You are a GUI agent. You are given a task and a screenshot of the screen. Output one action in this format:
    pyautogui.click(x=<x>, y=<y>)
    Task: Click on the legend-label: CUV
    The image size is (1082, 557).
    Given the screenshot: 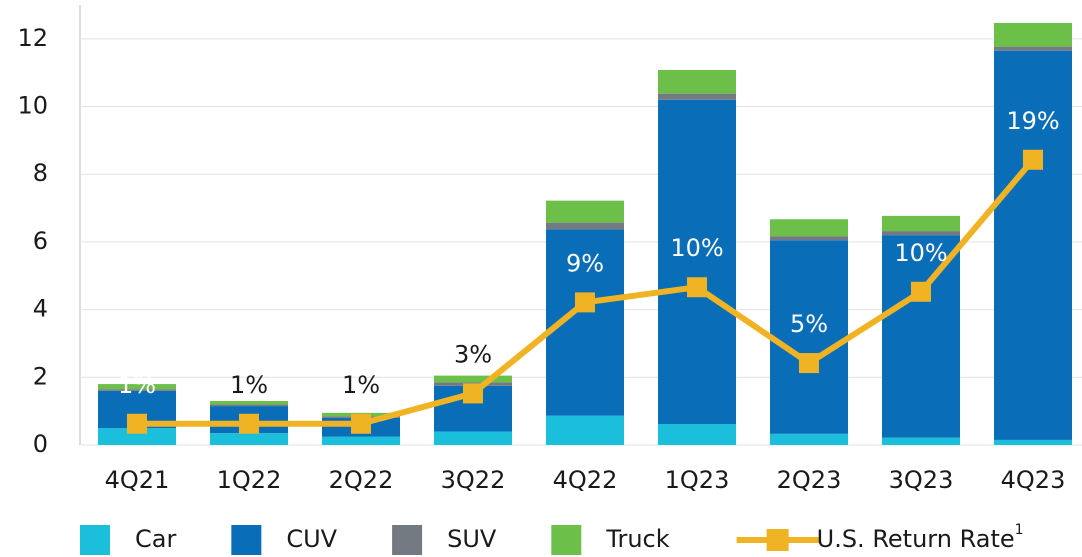 What is the action you would take?
    pyautogui.click(x=311, y=539)
    